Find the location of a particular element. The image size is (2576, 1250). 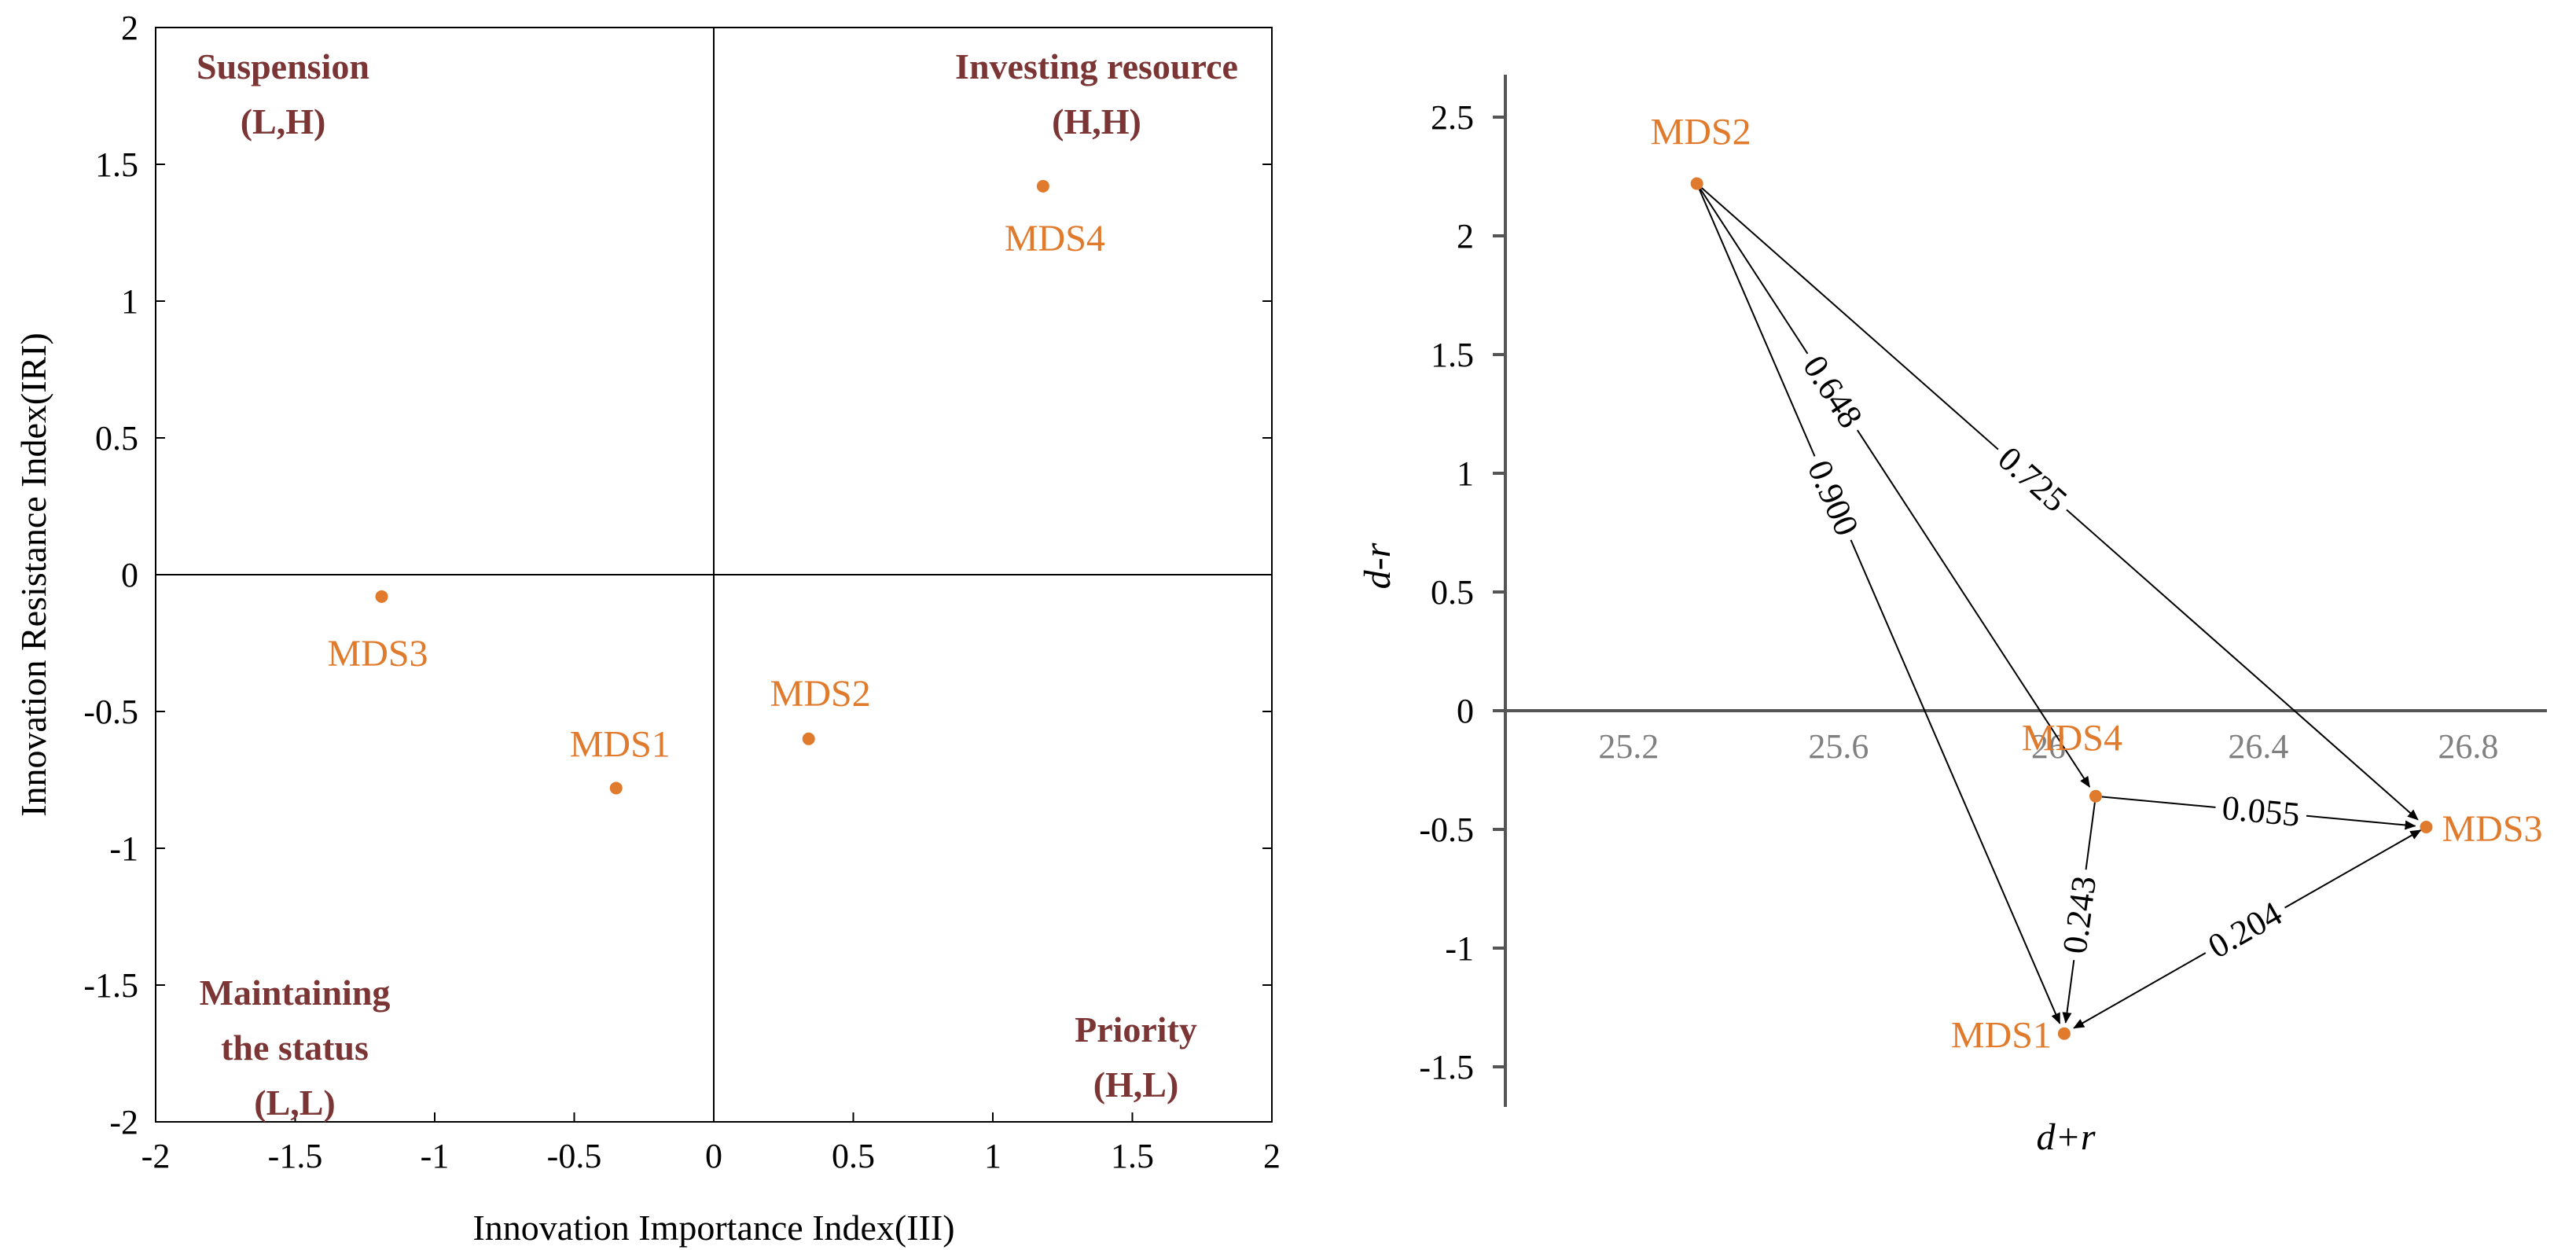

quadrant-label: (L,H) is located at coordinates (283, 122).